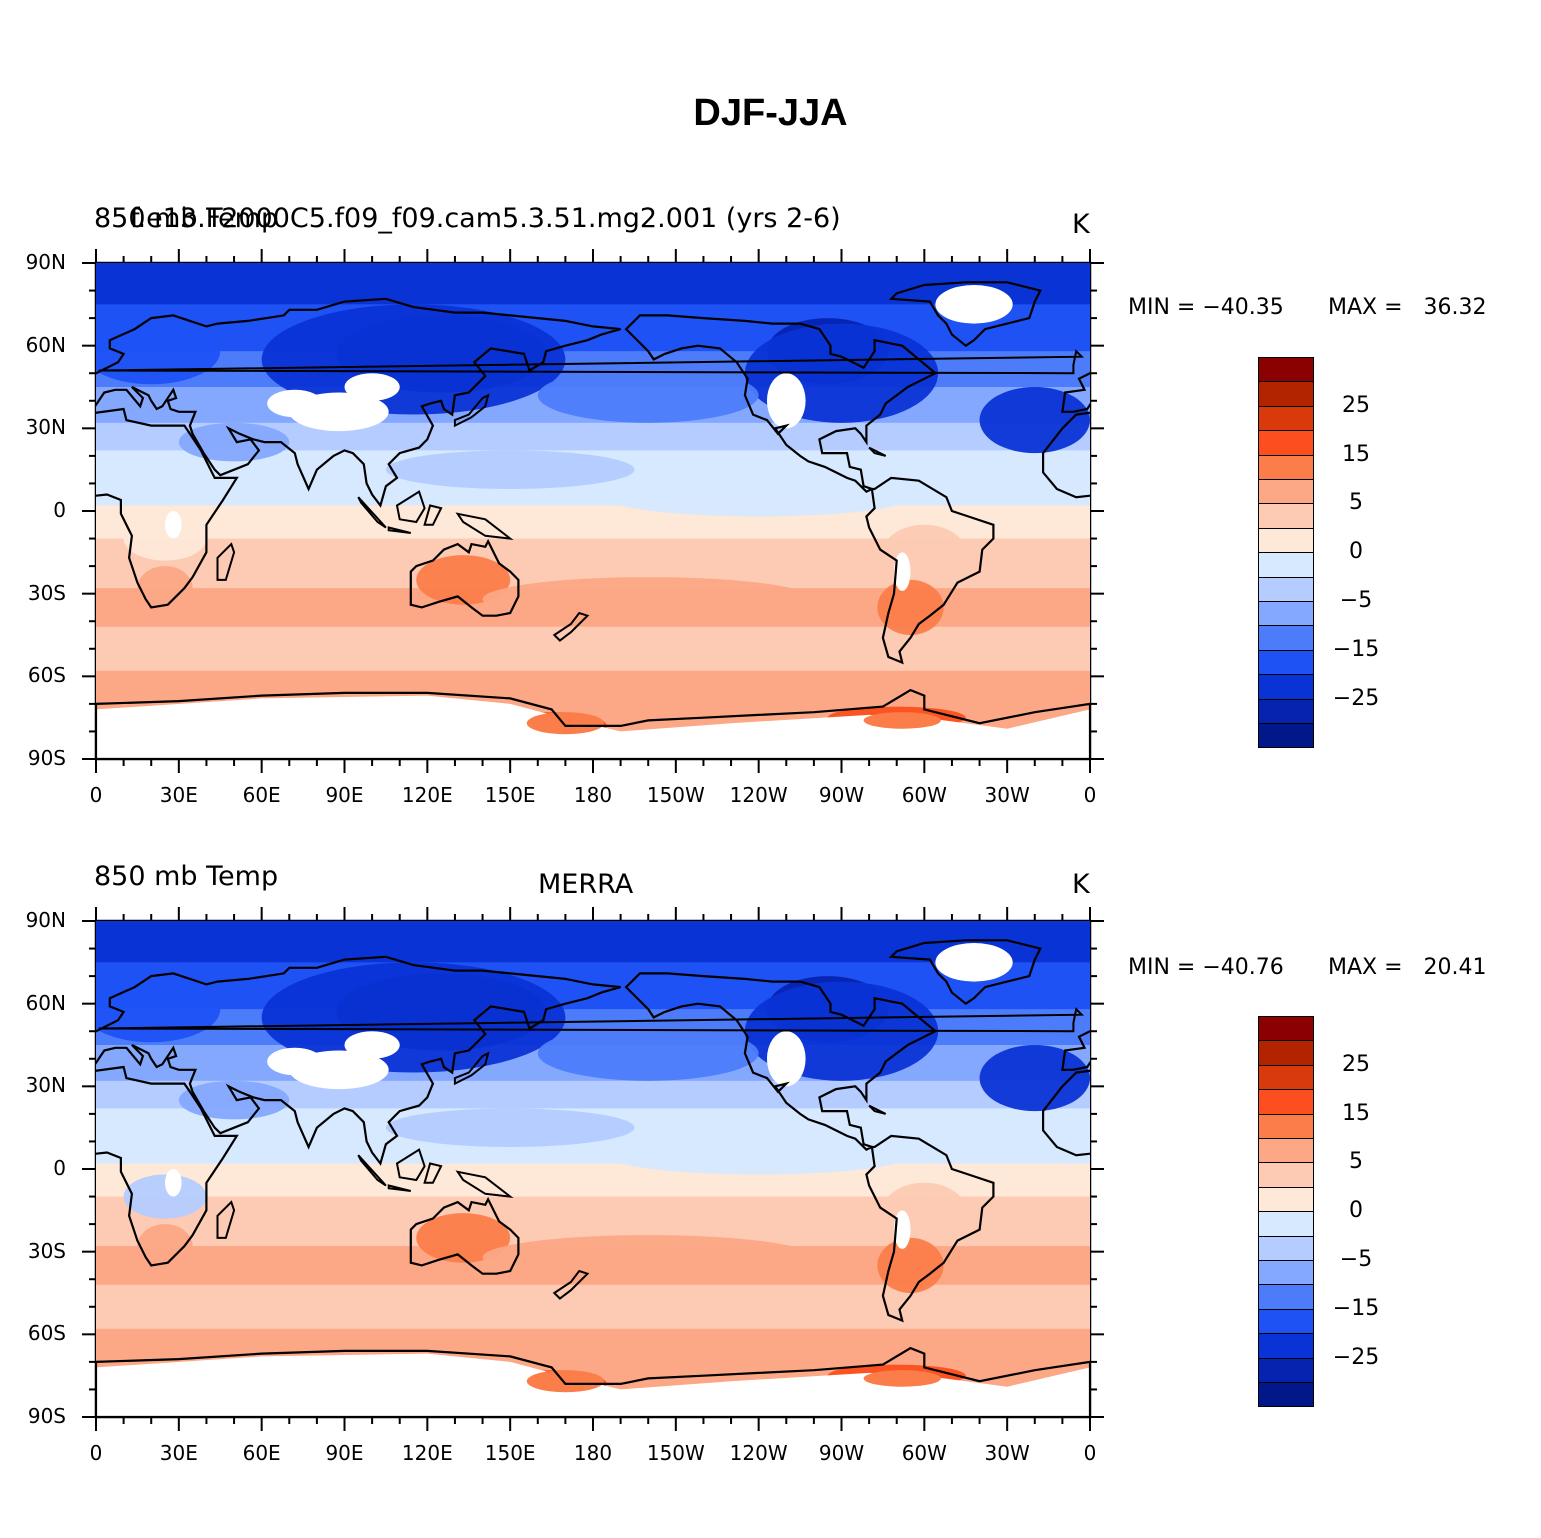 The width and height of the screenshot is (1541, 1538). I want to click on min-value: MIN = −40.35, so click(1206, 307).